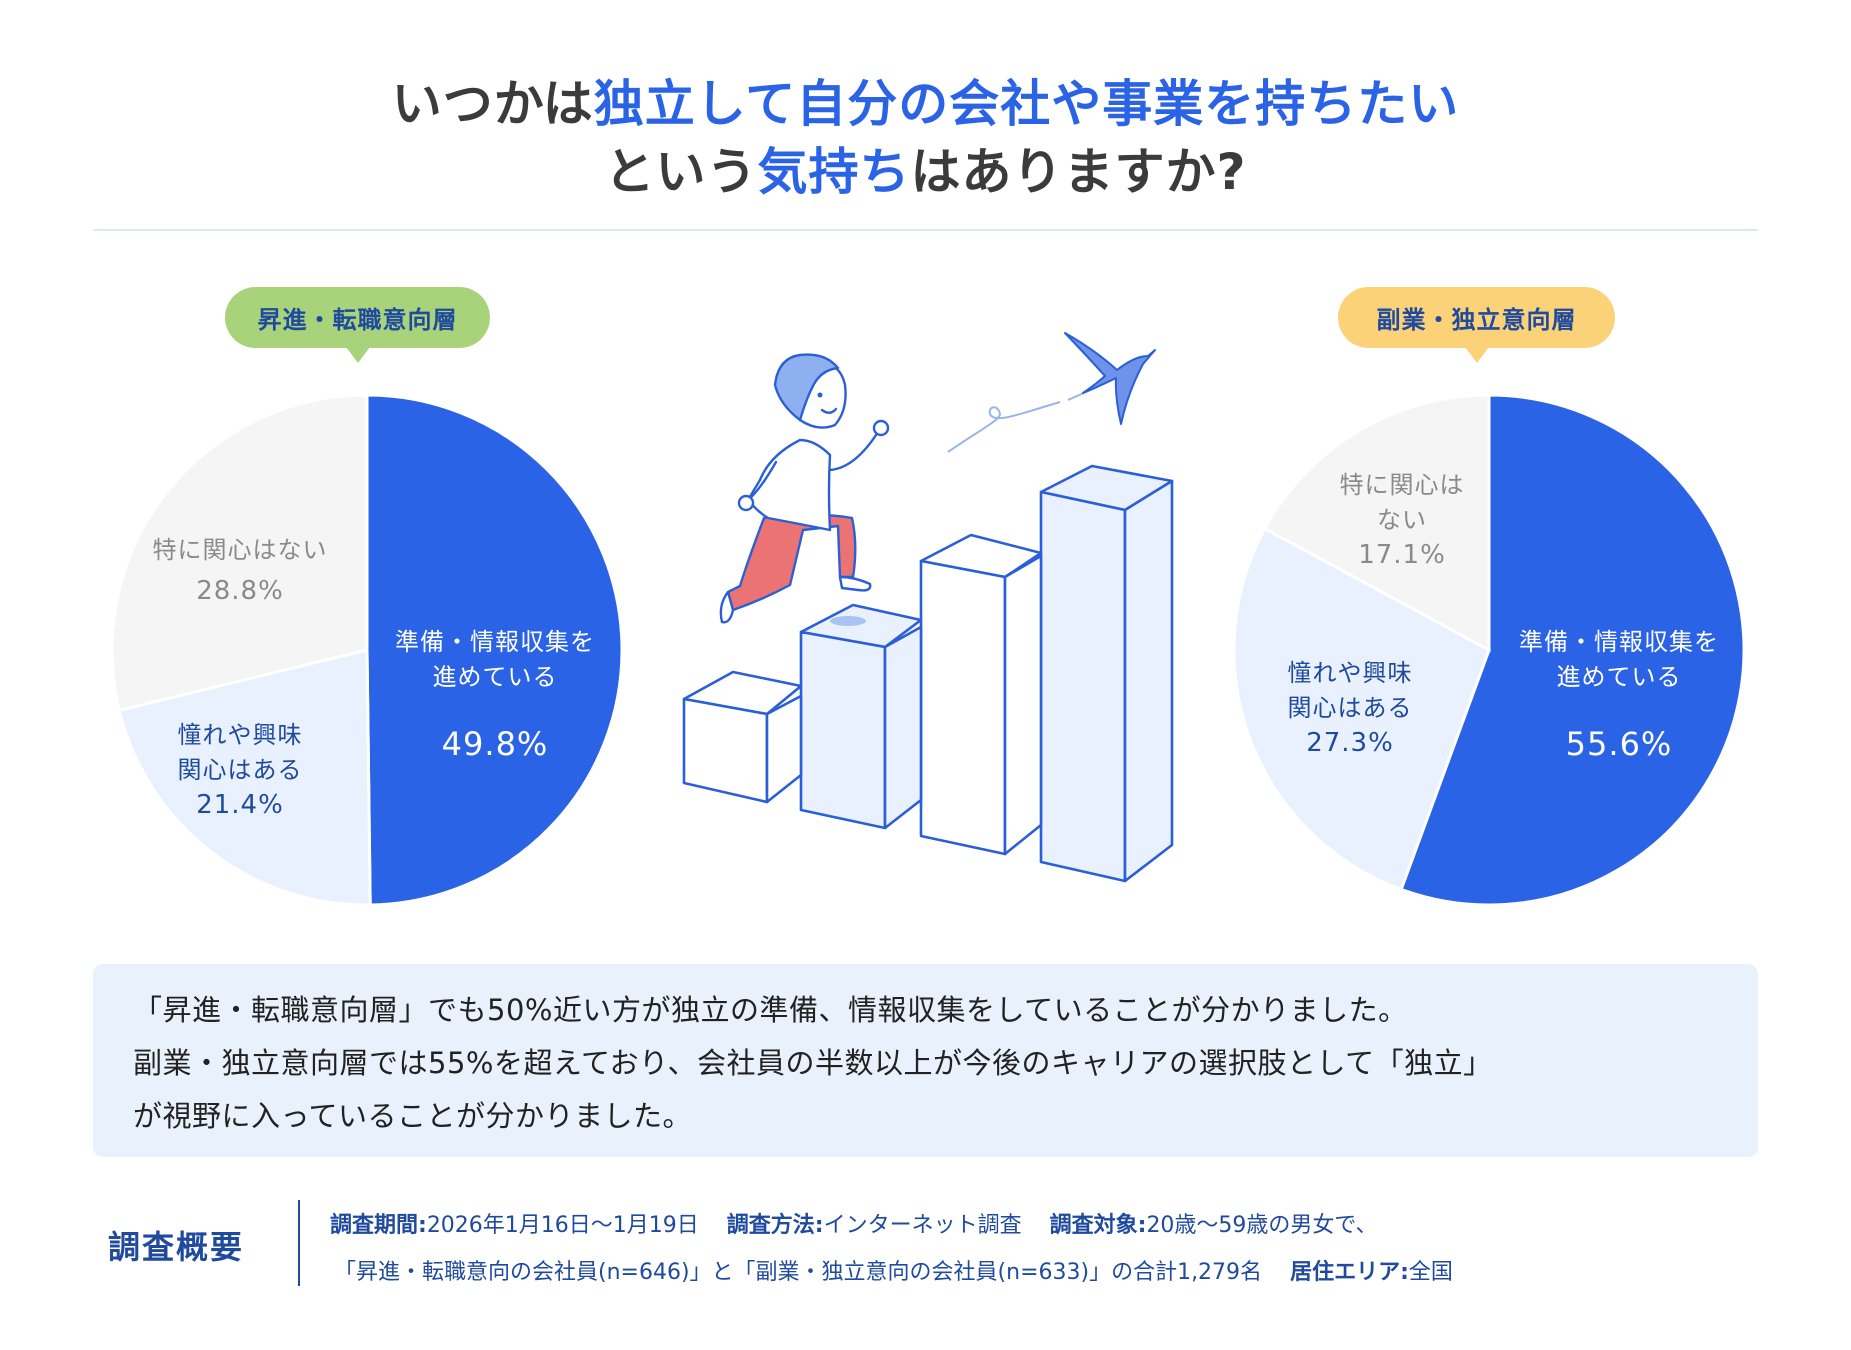 Image resolution: width=1851 pixels, height=1350 pixels. I want to click on label-none: 特に関心はない 28.8%, so click(240, 571).